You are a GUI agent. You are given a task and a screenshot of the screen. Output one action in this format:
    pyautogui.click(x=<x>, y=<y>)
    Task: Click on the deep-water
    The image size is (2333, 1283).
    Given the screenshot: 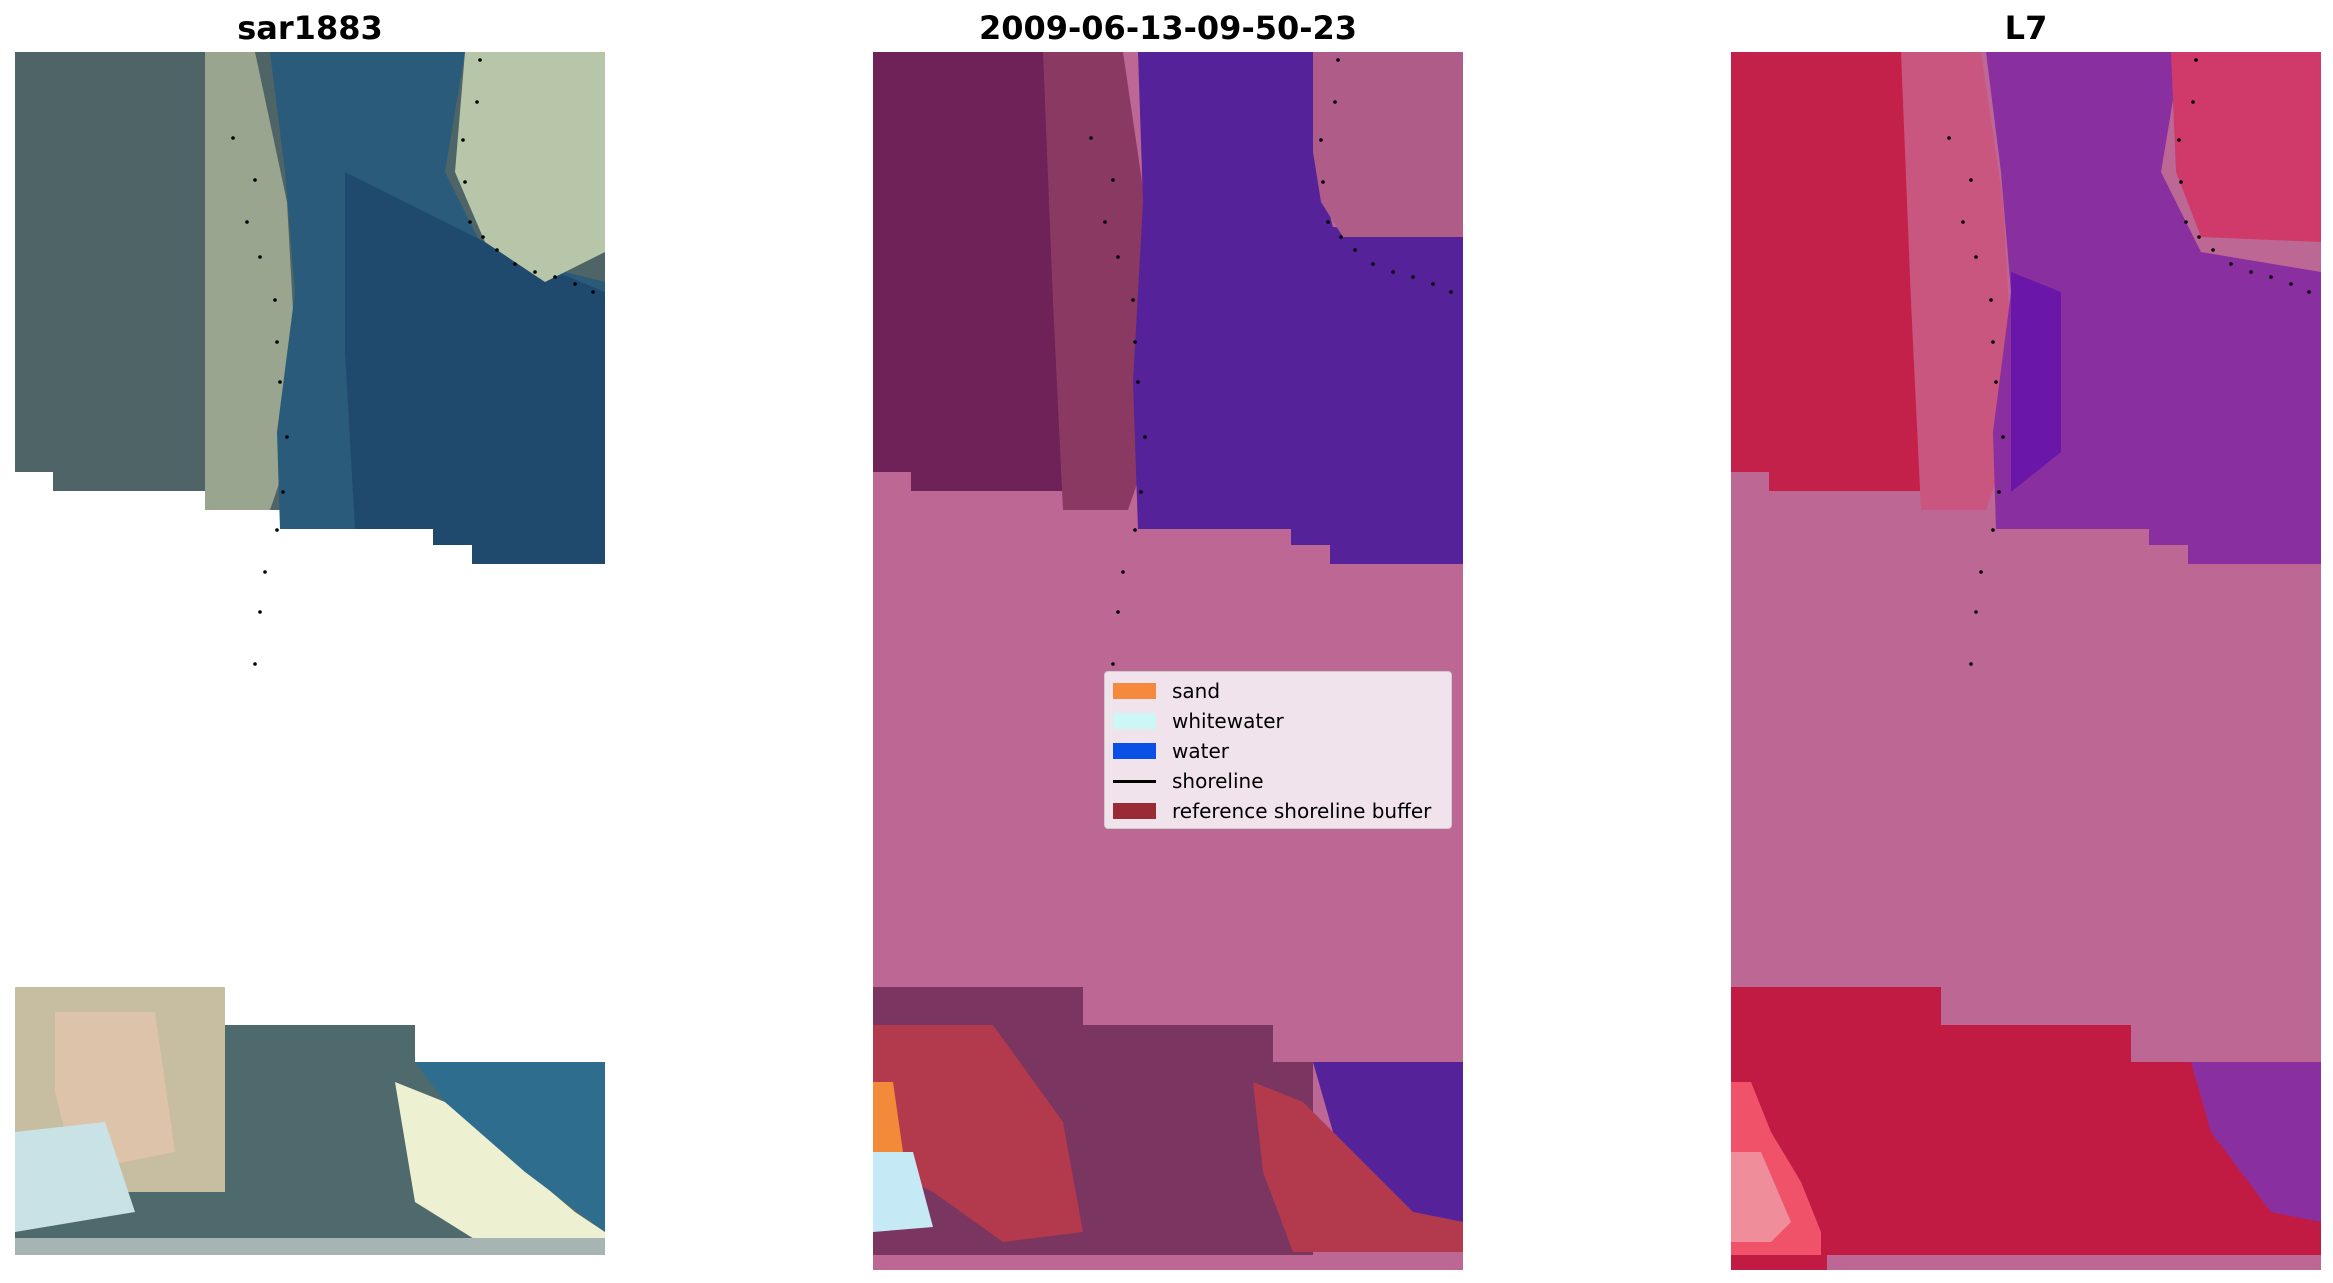 What is the action you would take?
    pyautogui.click(x=2036, y=382)
    